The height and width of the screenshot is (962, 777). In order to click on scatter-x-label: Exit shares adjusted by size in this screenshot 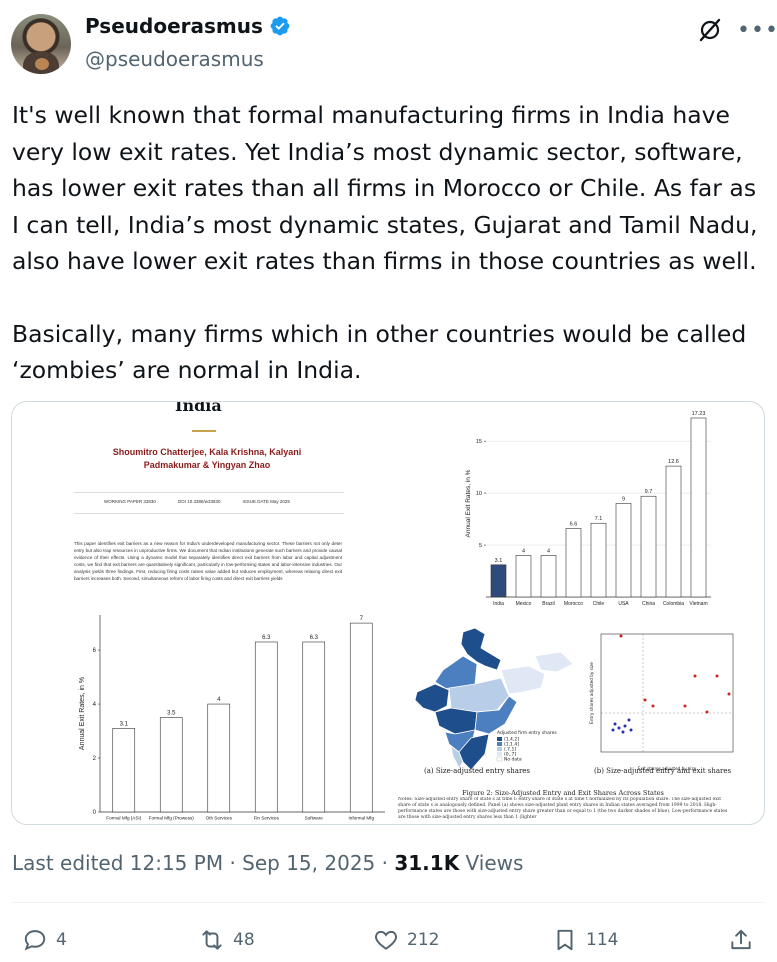, I will do `click(667, 768)`.